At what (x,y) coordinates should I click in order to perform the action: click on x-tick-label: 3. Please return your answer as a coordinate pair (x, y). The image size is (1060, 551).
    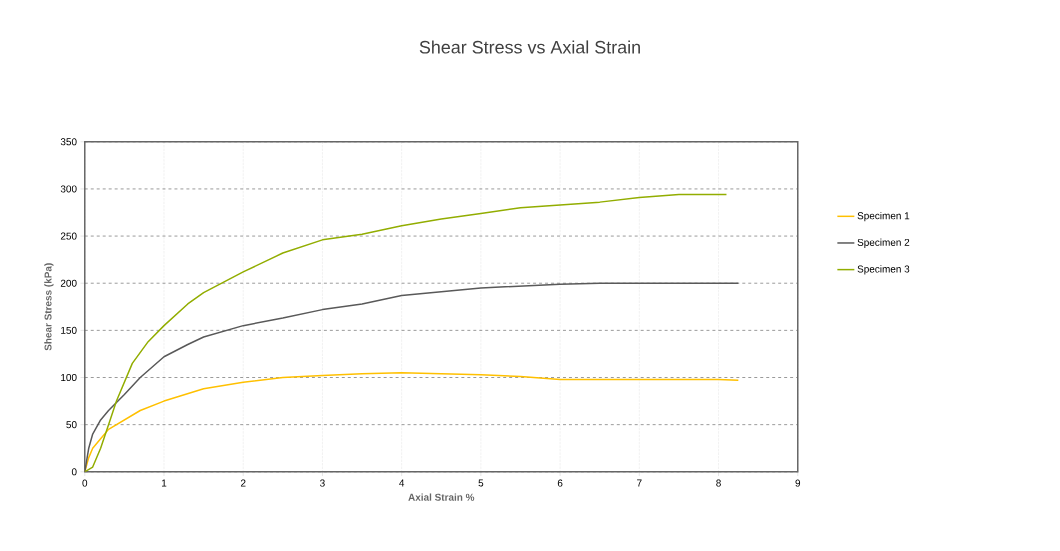
    Looking at the image, I should click on (322, 483).